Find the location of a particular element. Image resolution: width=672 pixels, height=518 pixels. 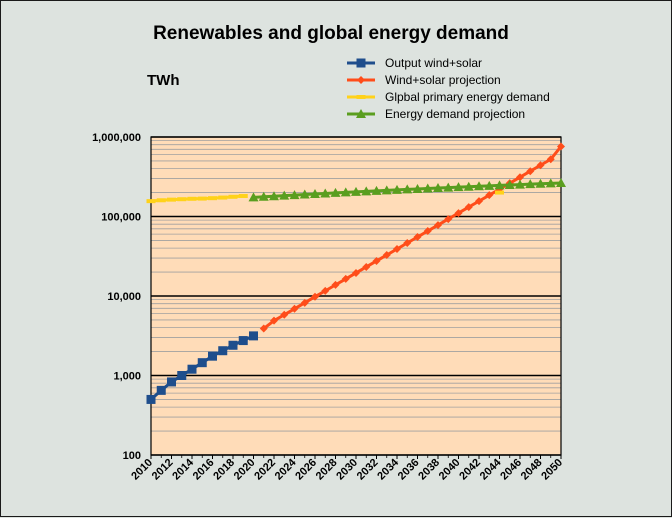

series-line is located at coordinates (197, 198).